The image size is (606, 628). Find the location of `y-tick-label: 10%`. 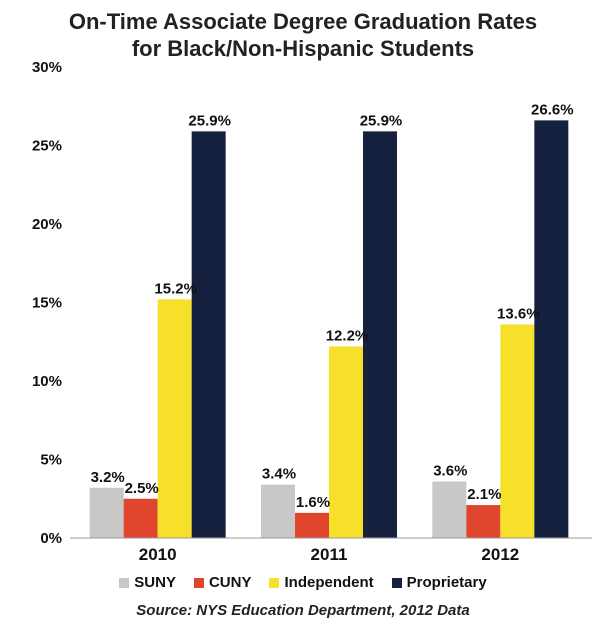

y-tick-label: 10% is located at coordinates (47, 381).